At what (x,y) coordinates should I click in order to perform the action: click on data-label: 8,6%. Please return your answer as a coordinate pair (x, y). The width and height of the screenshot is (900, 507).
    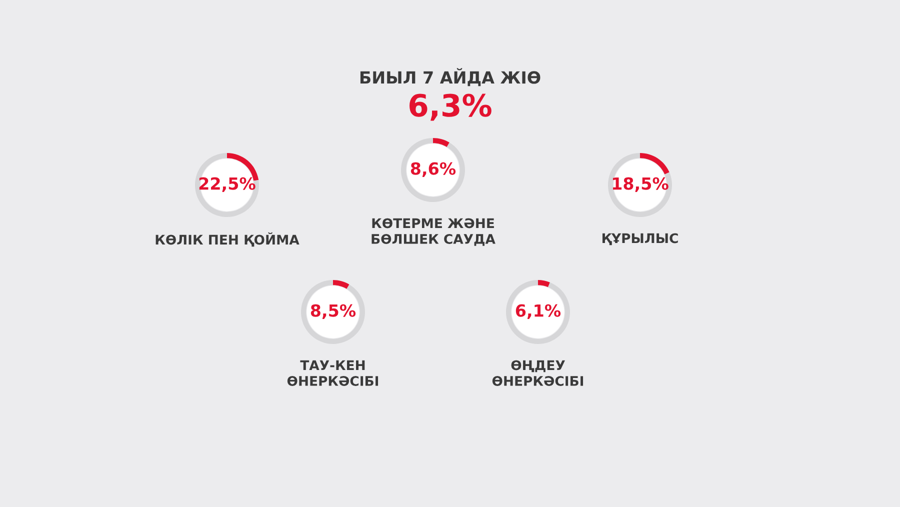
    Looking at the image, I should click on (433, 169).